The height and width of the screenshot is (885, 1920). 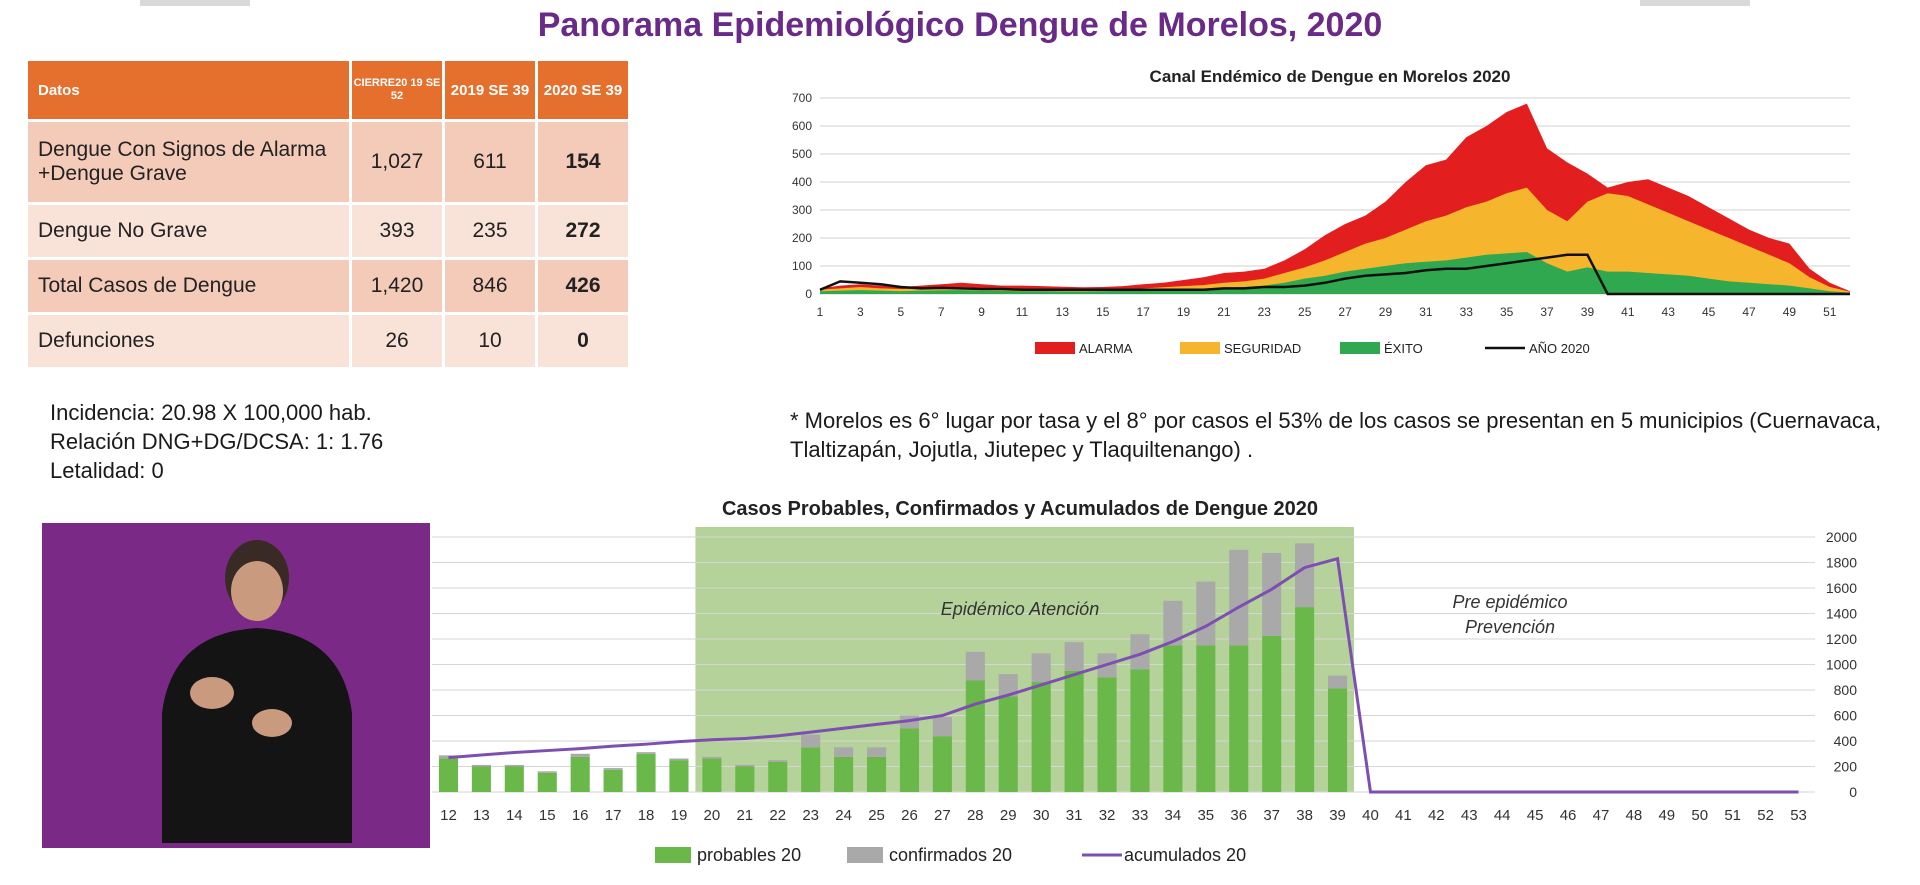 I want to click on x-tick-label: 18, so click(x=646, y=815).